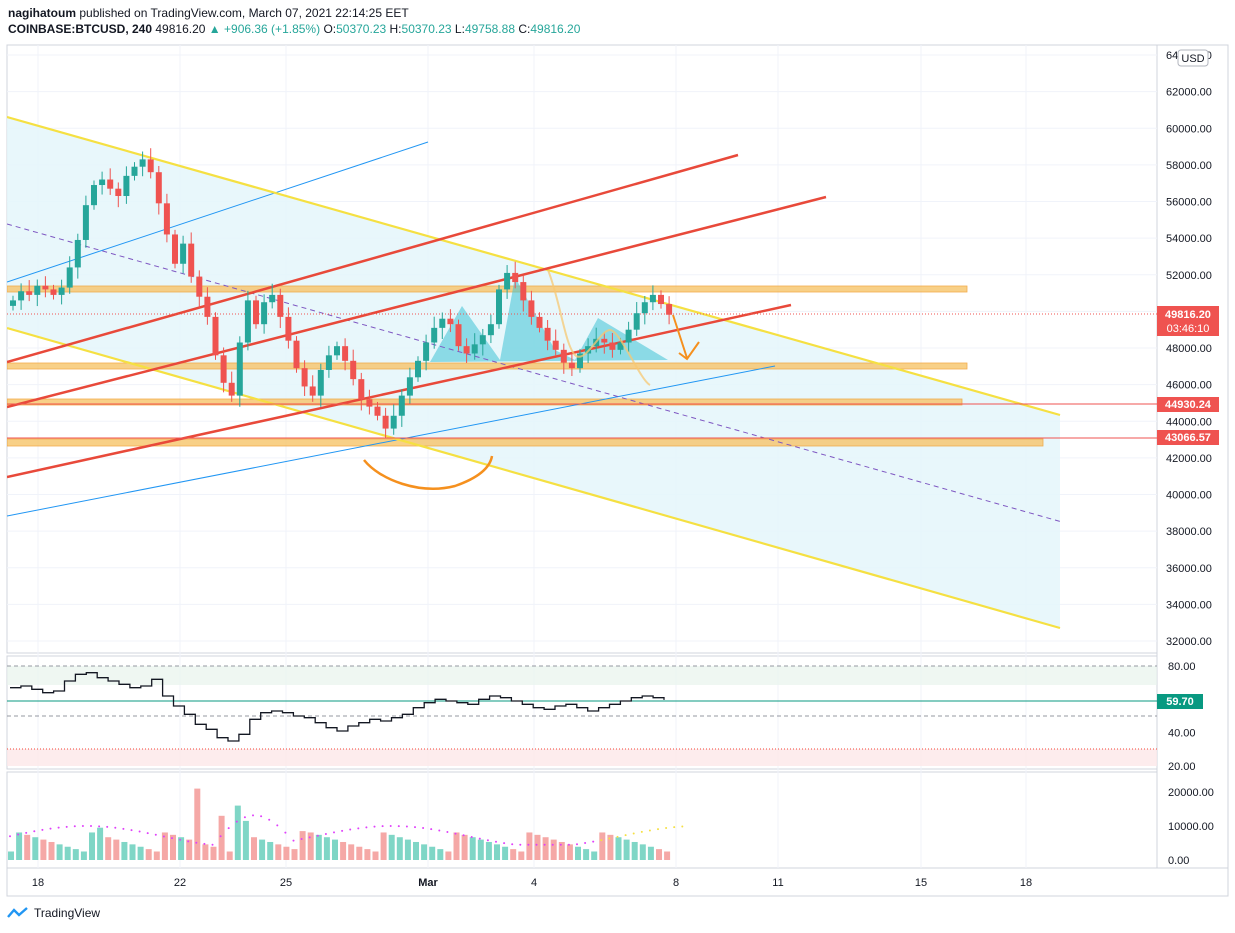  I want to click on price-tick-label: 62000.00, so click(1189, 93).